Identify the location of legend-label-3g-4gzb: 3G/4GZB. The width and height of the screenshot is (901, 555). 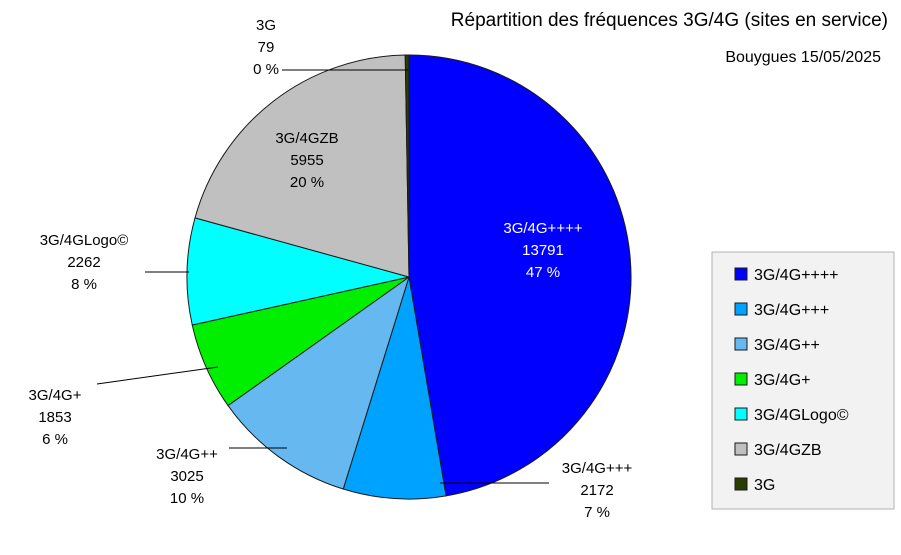
(788, 450).